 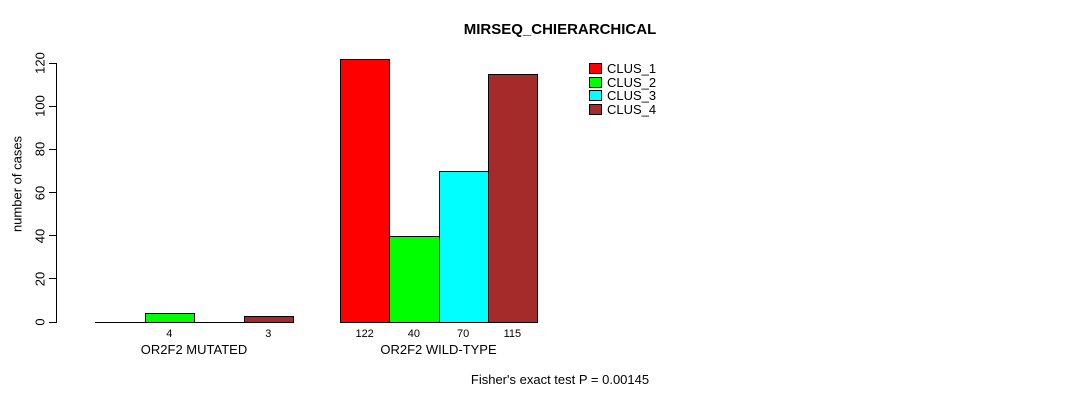 I want to click on legend-item: CLUS_3, so click(x=622, y=95).